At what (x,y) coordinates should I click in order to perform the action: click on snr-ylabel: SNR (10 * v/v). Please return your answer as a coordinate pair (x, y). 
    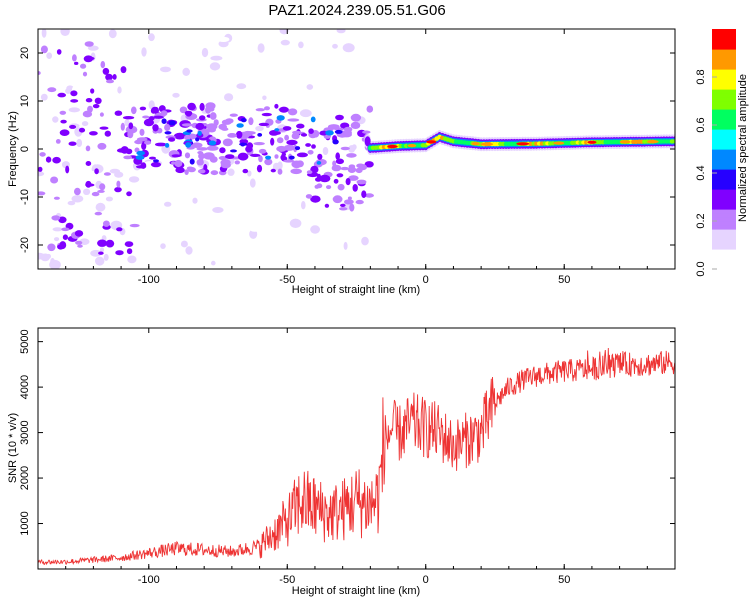
    Looking at the image, I should click on (13, 448).